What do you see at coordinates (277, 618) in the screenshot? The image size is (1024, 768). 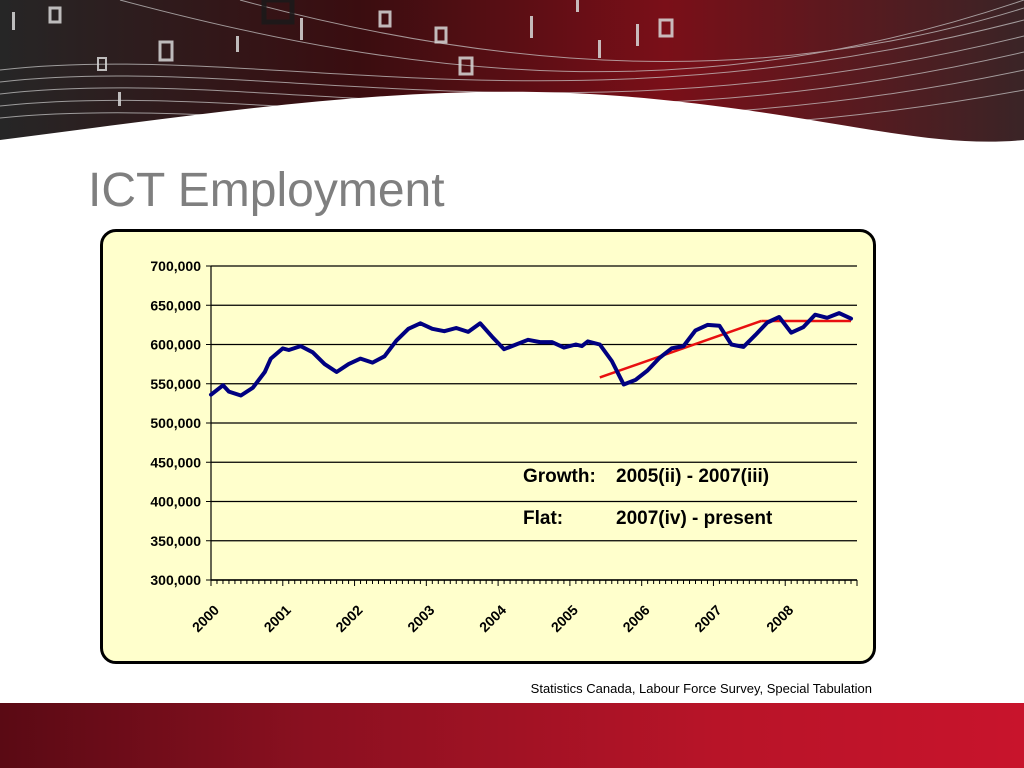 I see `x-tick-label: 2001` at bounding box center [277, 618].